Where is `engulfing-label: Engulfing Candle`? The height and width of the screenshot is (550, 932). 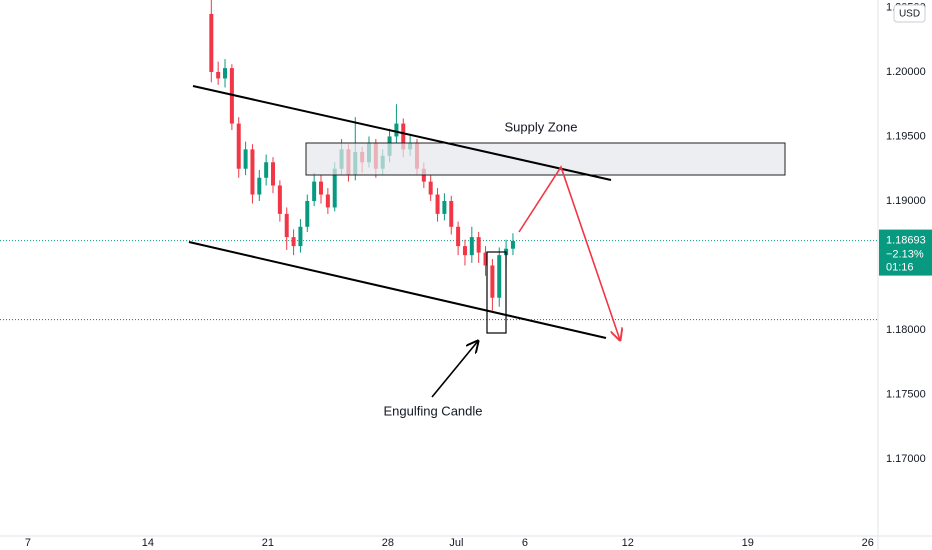
engulfing-label: Engulfing Candle is located at coordinates (432, 410).